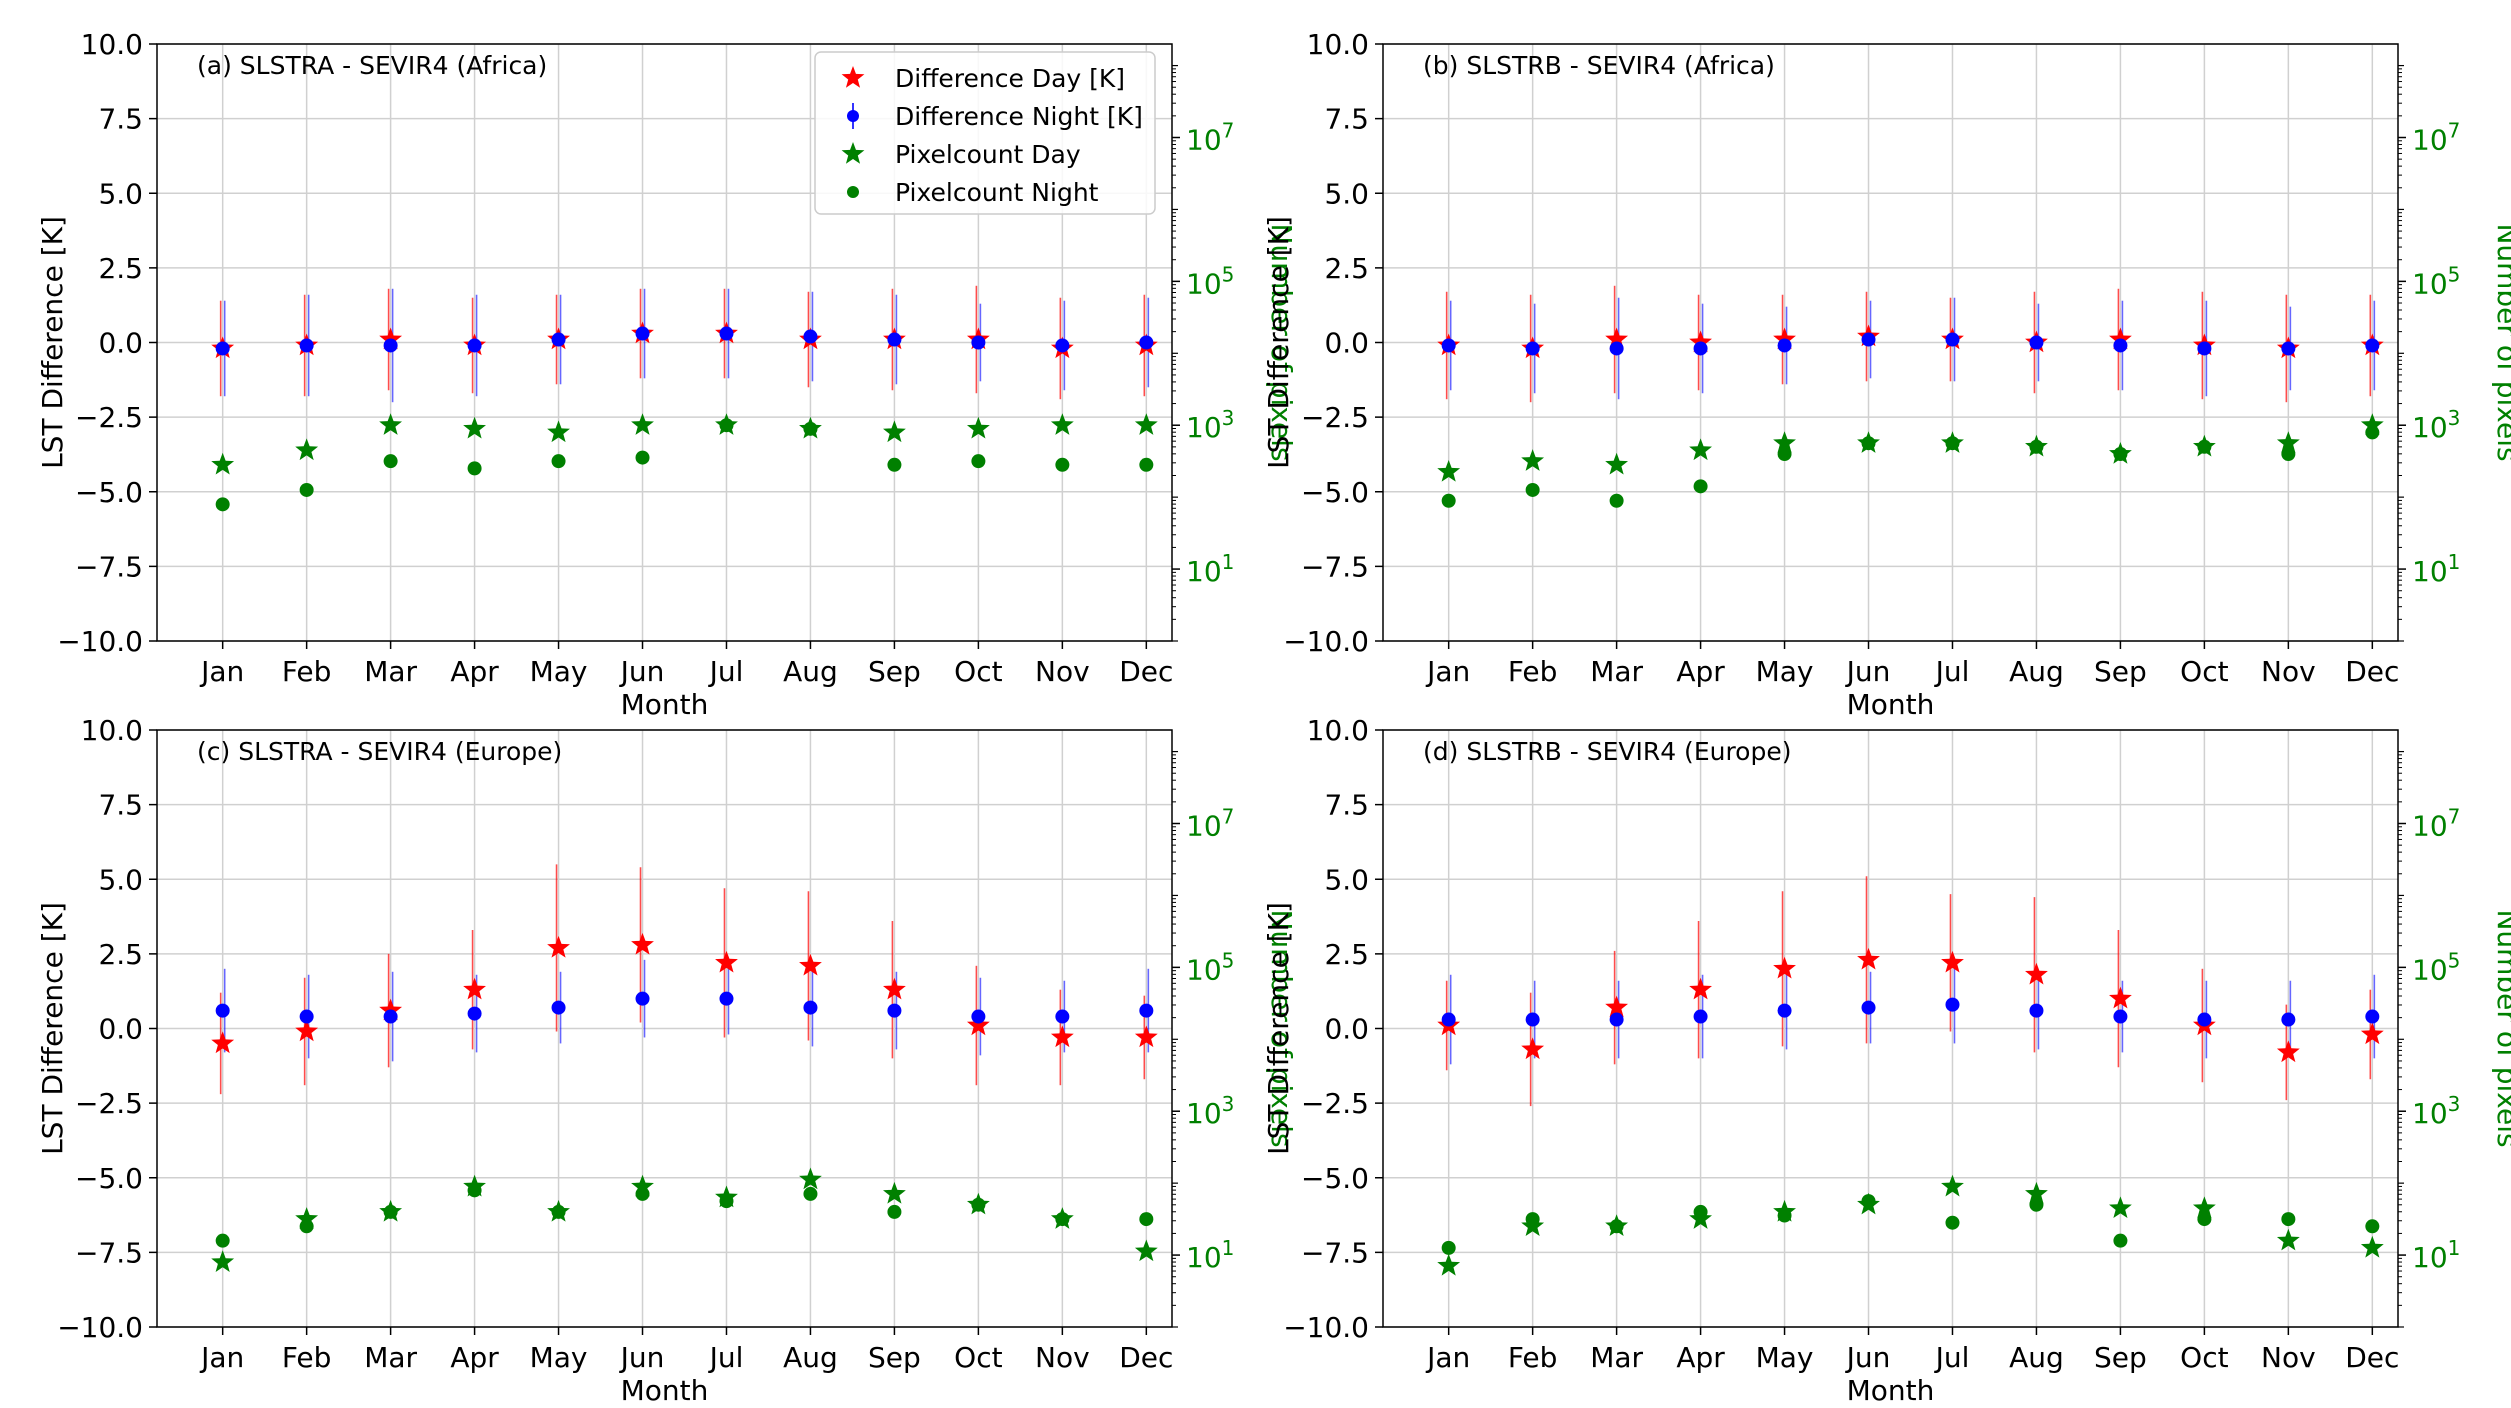  I want to click on panel-title: (d) SLSTRB - SEVIR4 (Europe), so click(1607, 751).